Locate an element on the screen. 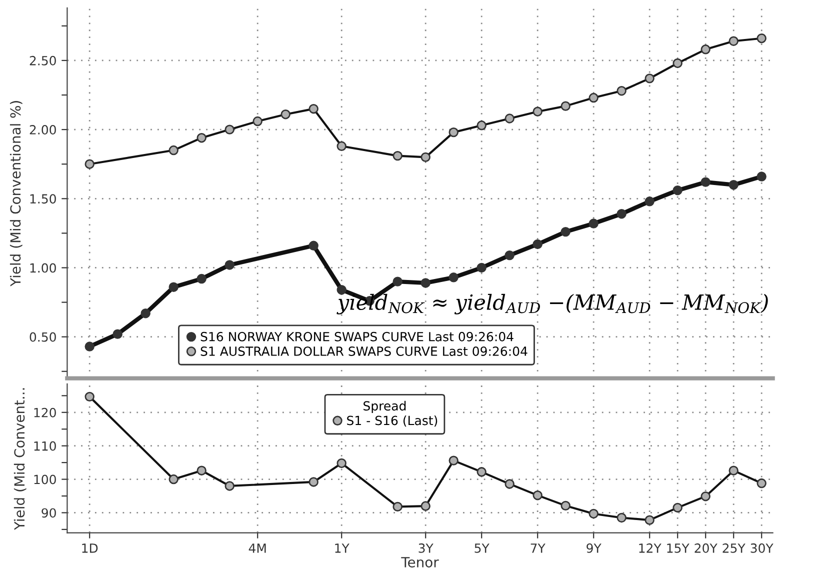 The height and width of the screenshot is (568, 840). text: yield$_{NOK}$ ≈ yield$_{AUD}$ −(MM$_{AUD}$ − MM$_{NOK}$) is located at coordinates (552, 304).